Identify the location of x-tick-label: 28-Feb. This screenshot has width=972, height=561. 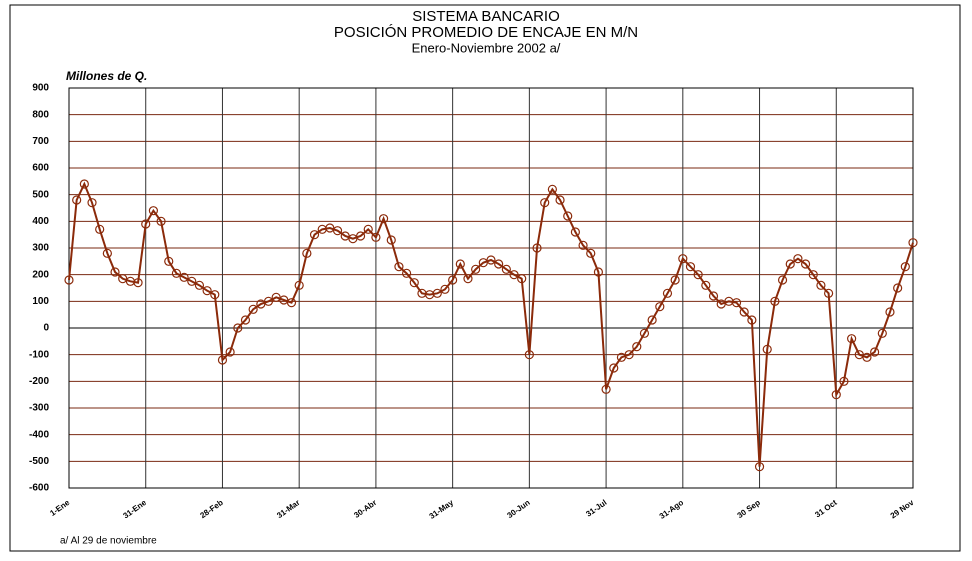
(212, 509).